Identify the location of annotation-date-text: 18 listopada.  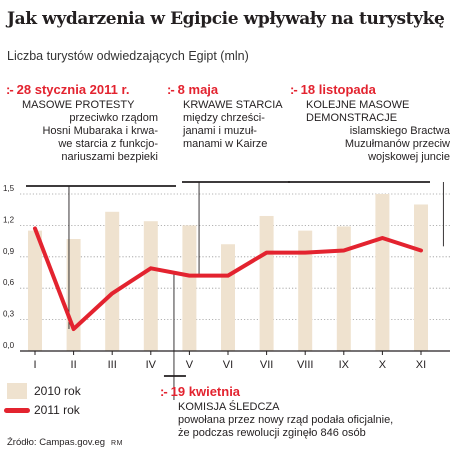
(338, 89).